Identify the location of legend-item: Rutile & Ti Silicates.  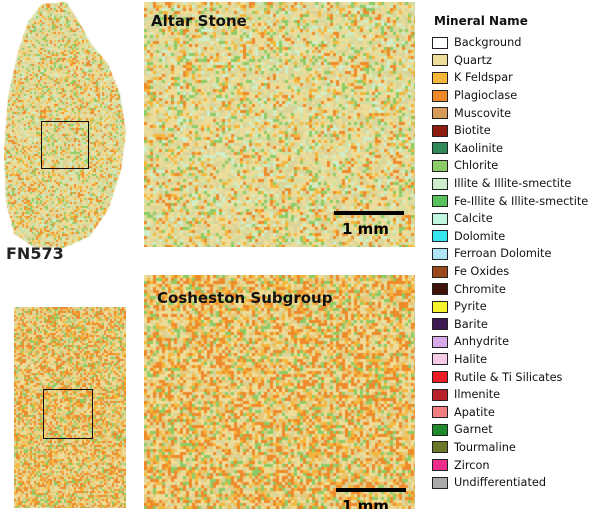
(521, 377).